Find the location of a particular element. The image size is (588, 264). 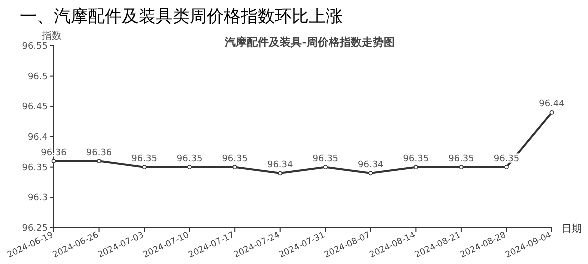

y-tick-label: 96.5 is located at coordinates (38, 77).